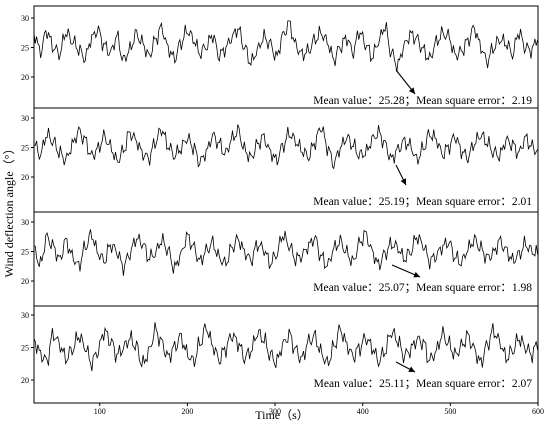 Image resolution: width=550 pixels, height=425 pixels. What do you see at coordinates (422, 202) in the screenshot?
I see `panel-annotation: Mean value：25.19；Mean square error：2.01` at bounding box center [422, 202].